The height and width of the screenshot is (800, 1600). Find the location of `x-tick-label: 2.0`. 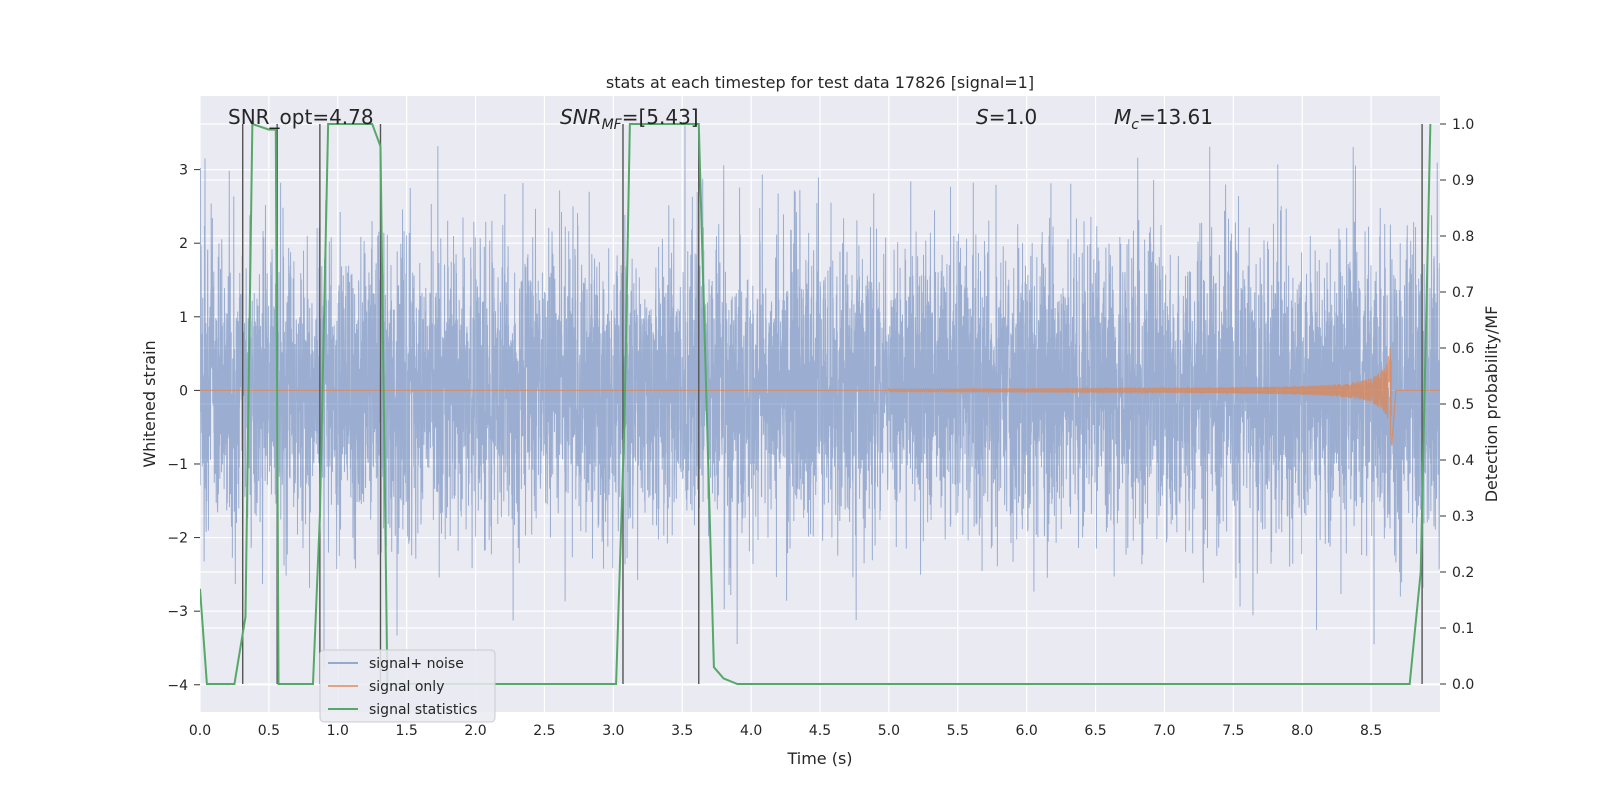

x-tick-label: 2.0 is located at coordinates (475, 731).